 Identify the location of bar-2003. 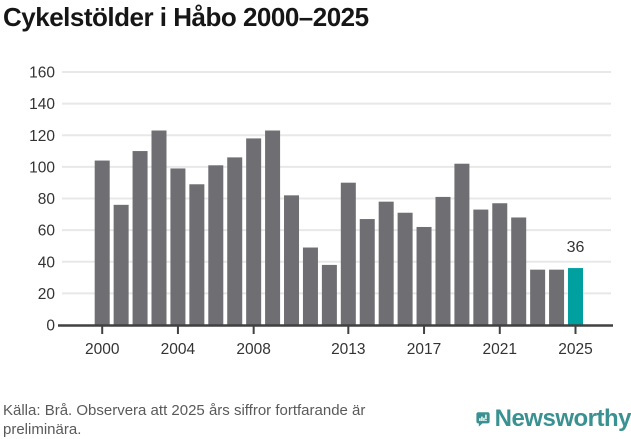
(159, 228).